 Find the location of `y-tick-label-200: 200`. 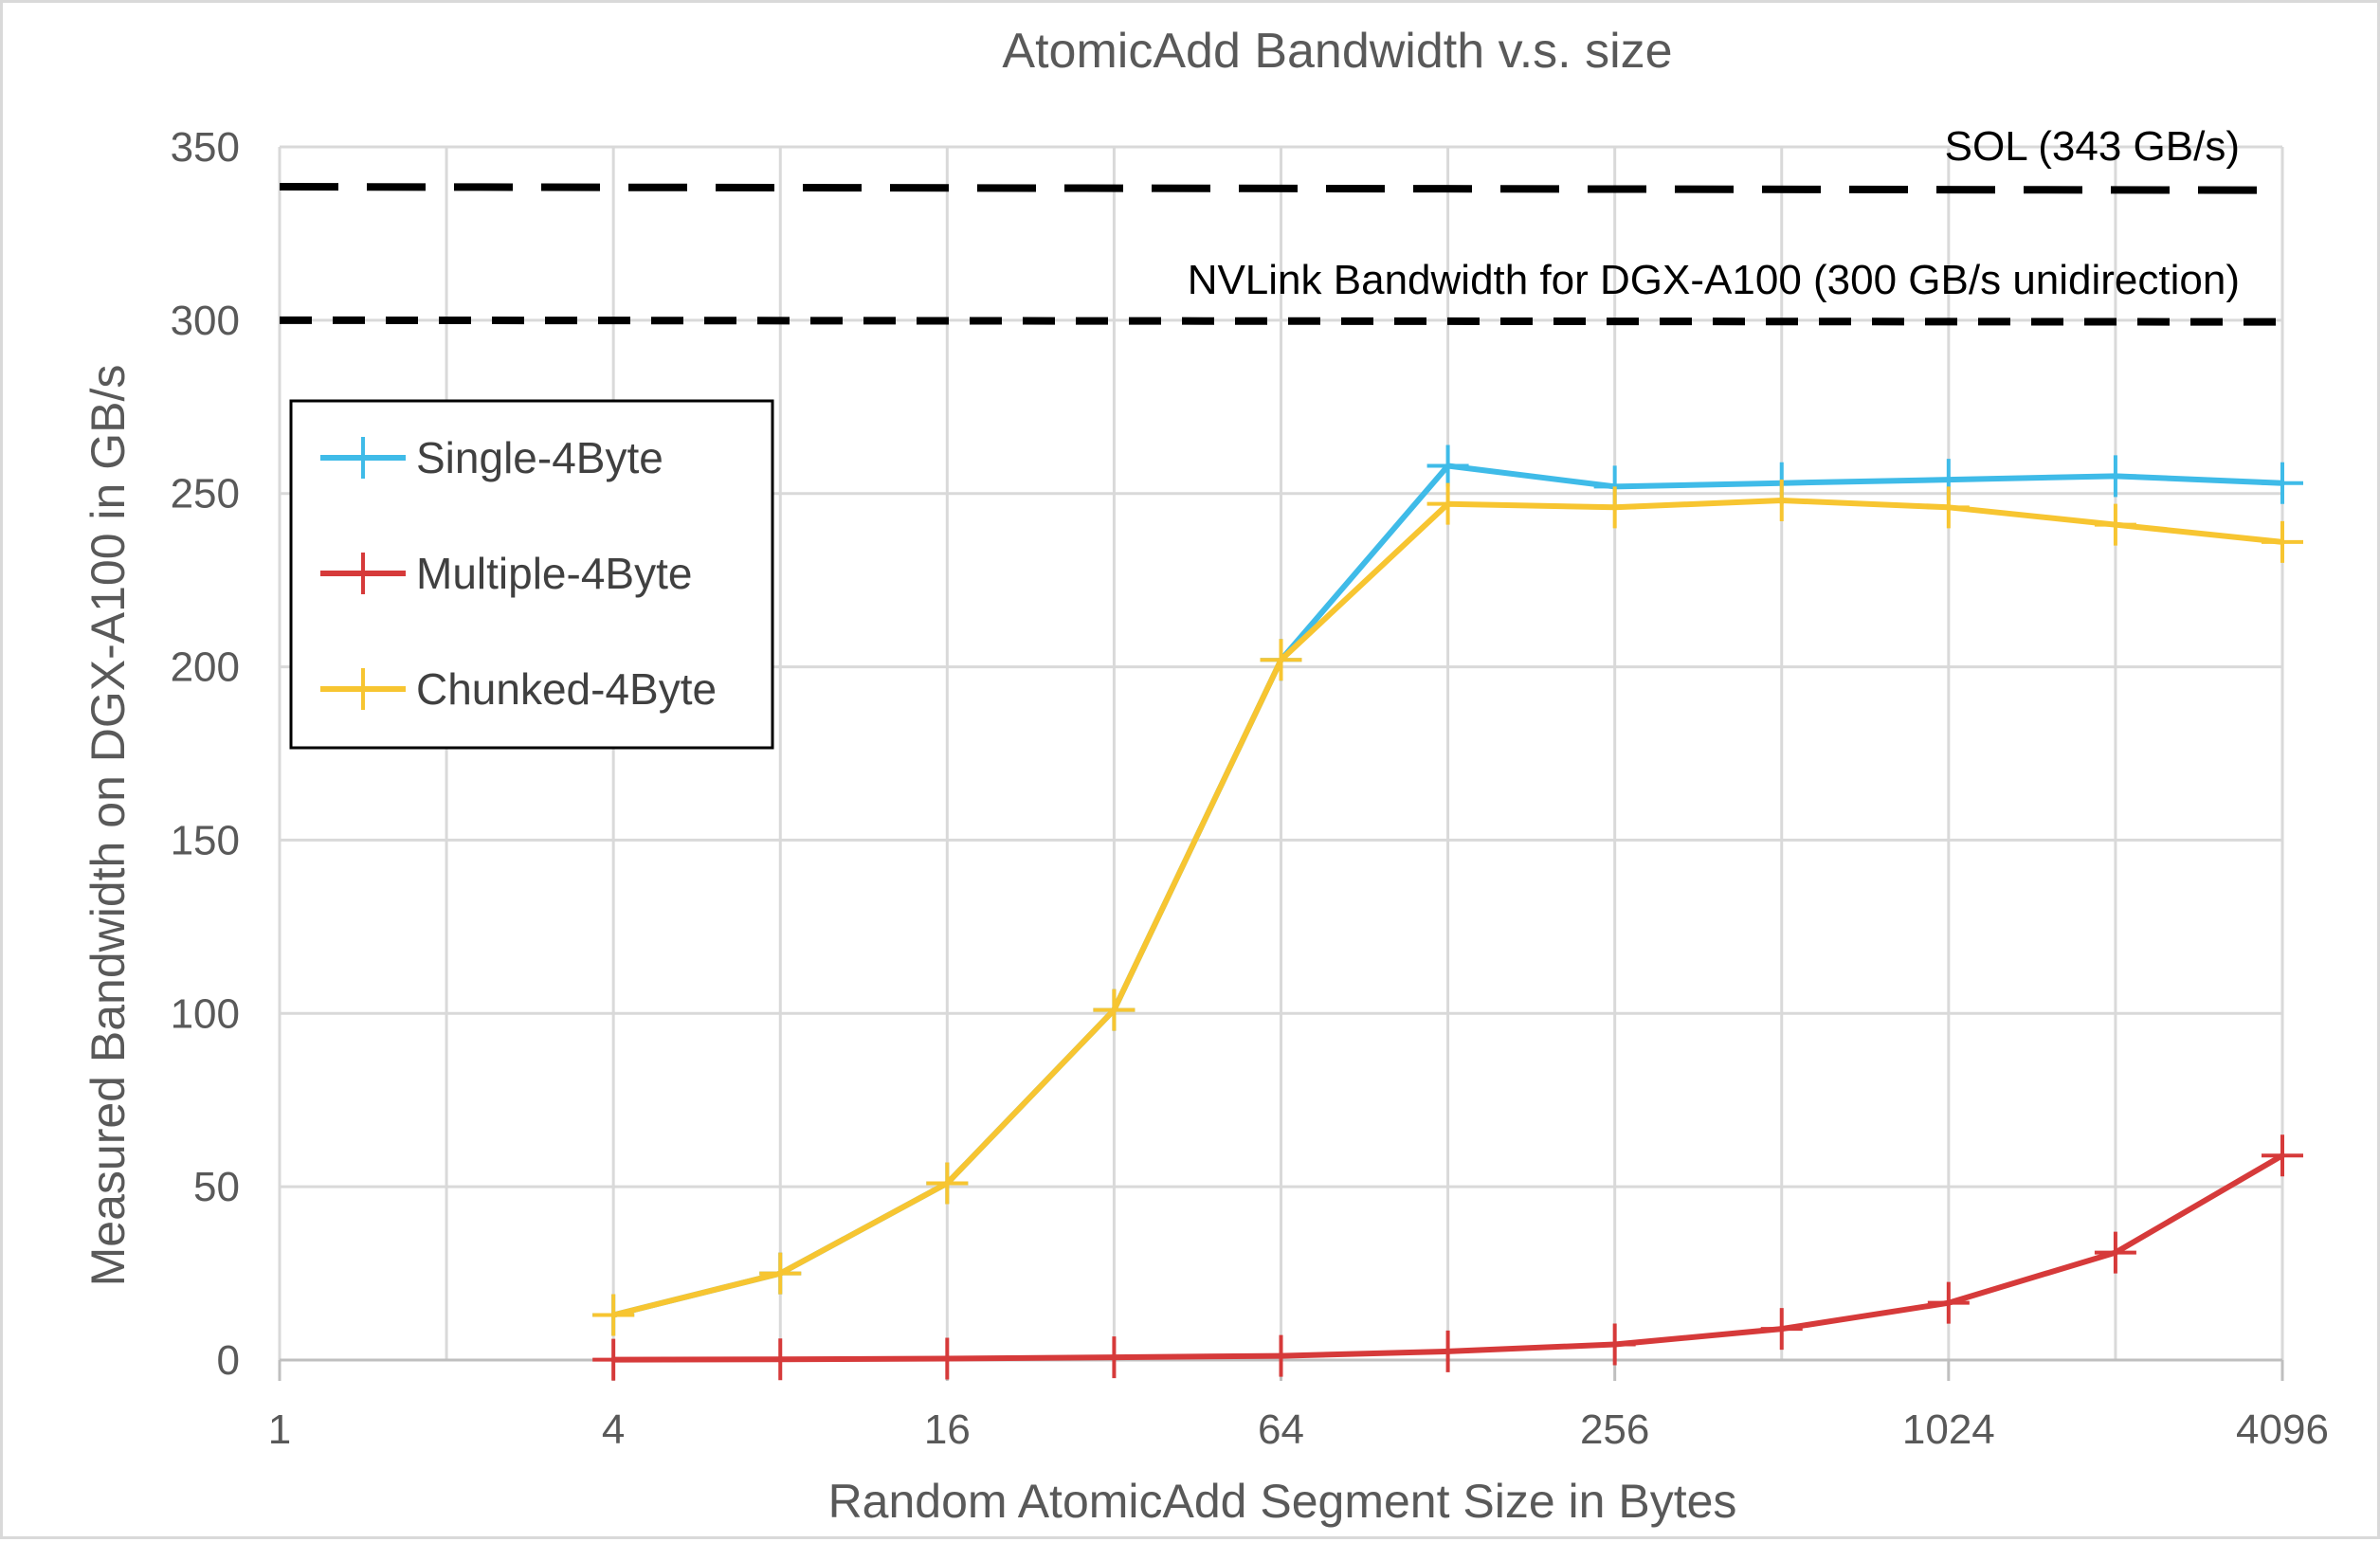

y-tick-label-200: 200 is located at coordinates (205, 667).